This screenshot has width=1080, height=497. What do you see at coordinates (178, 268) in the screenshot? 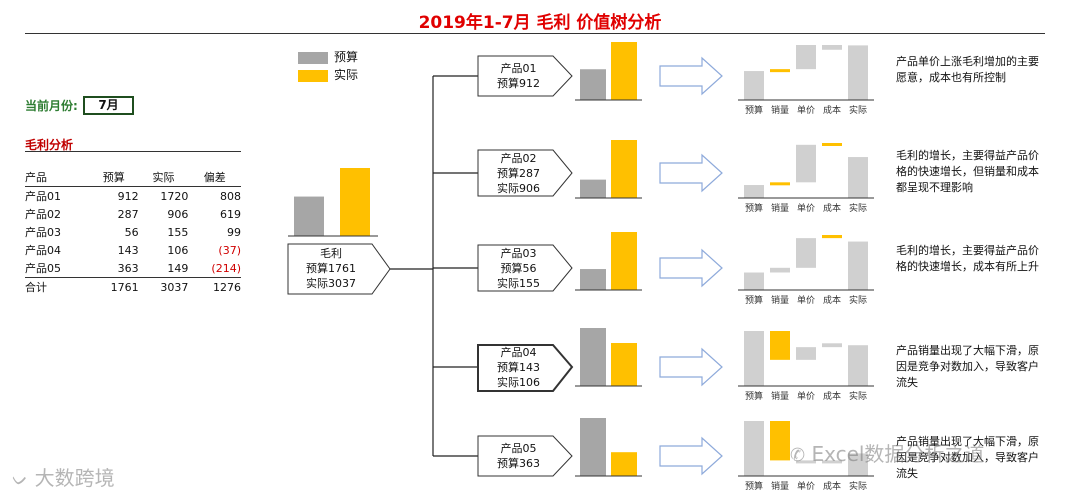
I see `cell-actual: 149` at bounding box center [178, 268].